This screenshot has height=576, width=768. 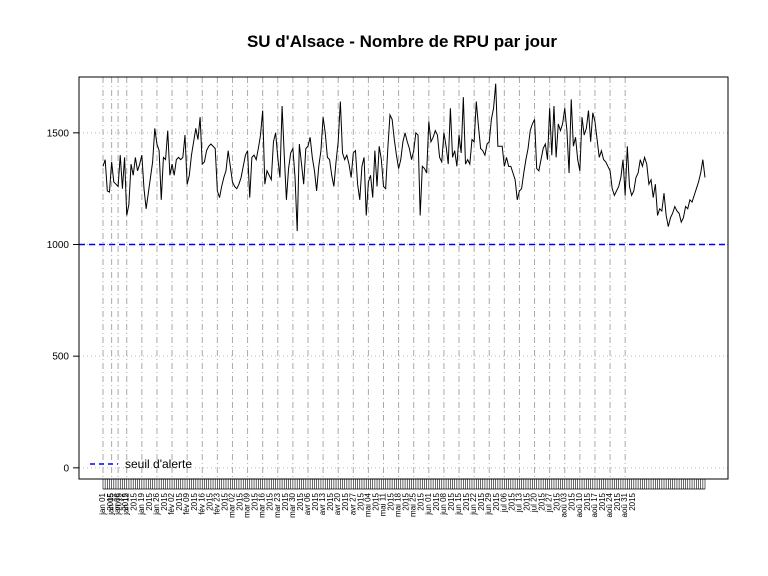 I want to click on x-tick-label: avr 13, so click(x=322, y=503).